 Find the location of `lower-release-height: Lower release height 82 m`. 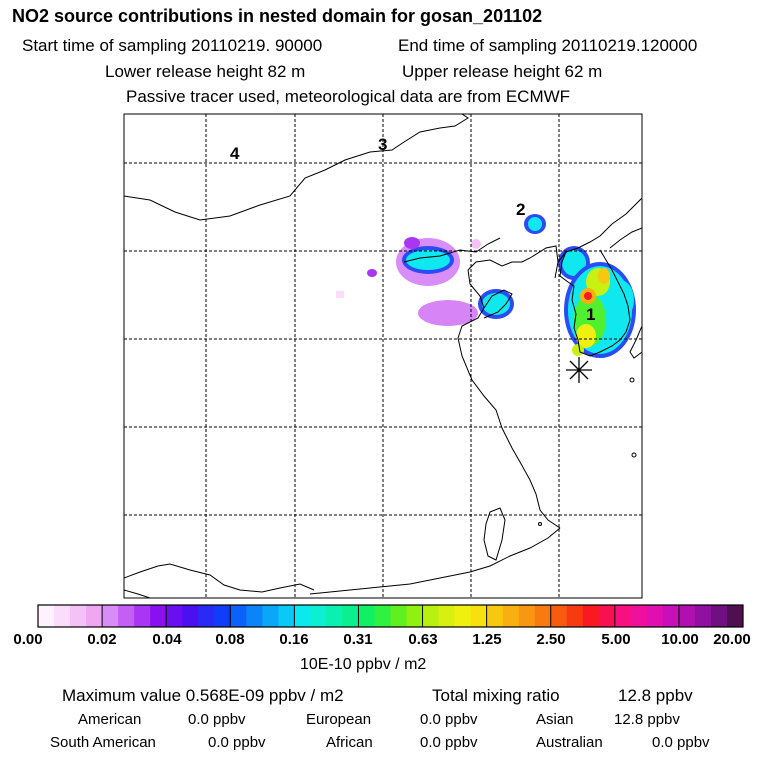

lower-release-height: Lower release height 82 m is located at coordinates (205, 71).